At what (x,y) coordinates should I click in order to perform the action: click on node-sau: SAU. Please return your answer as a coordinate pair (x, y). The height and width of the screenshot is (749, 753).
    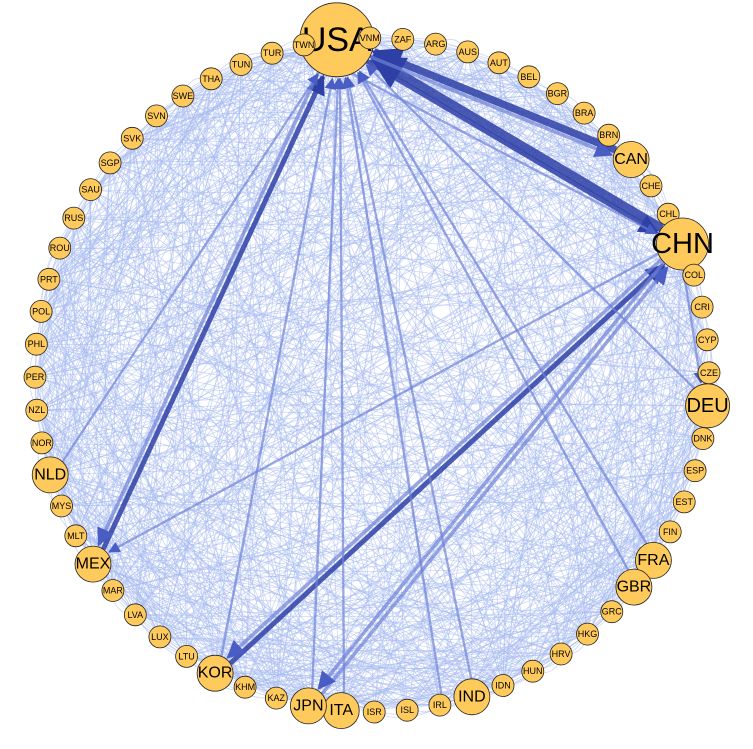
    Looking at the image, I should click on (90, 190).